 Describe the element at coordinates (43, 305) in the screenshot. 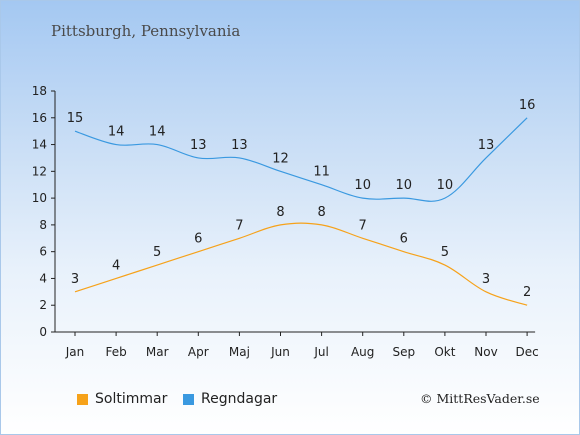

I see `y-tick-label: 2` at that location.